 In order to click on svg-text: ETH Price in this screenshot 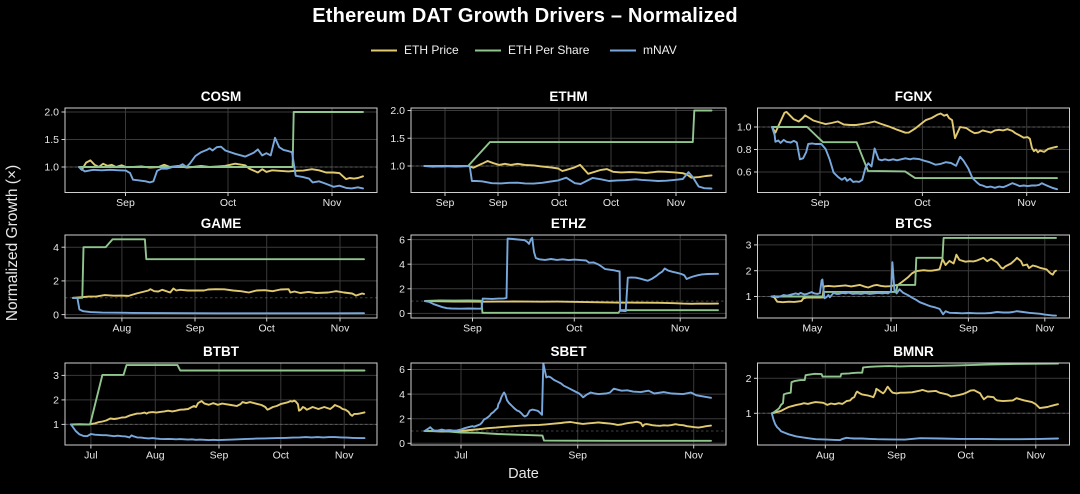, I will do `click(431, 50)`.